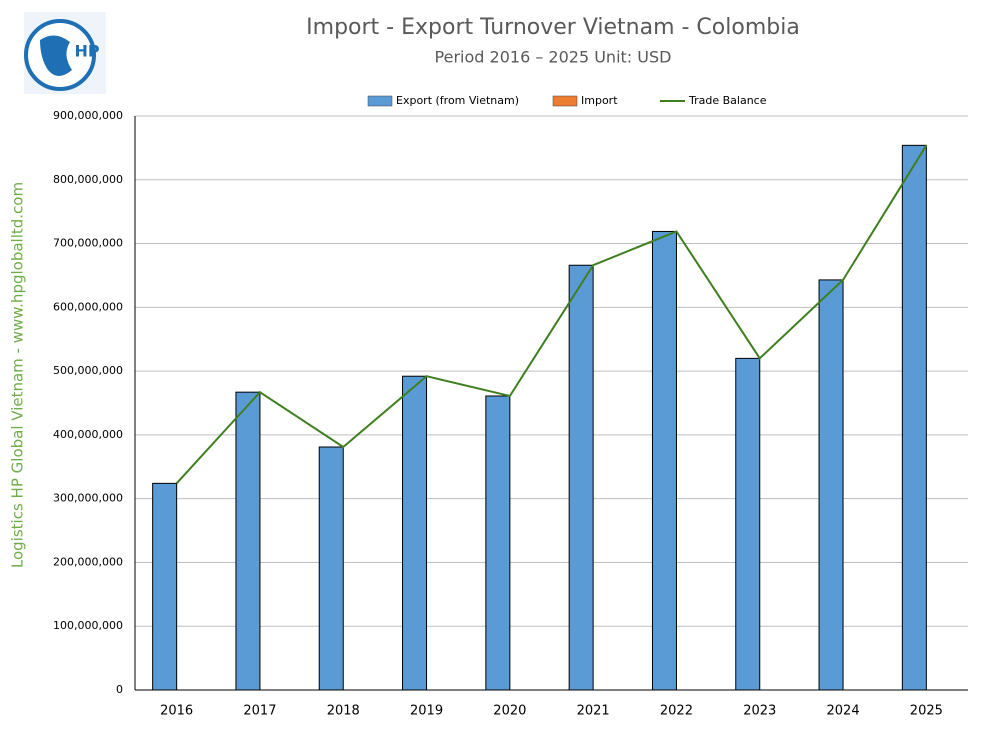 This screenshot has width=988, height=732. What do you see at coordinates (88, 179) in the screenshot?
I see `y-tick-label: 800,000,000` at bounding box center [88, 179].